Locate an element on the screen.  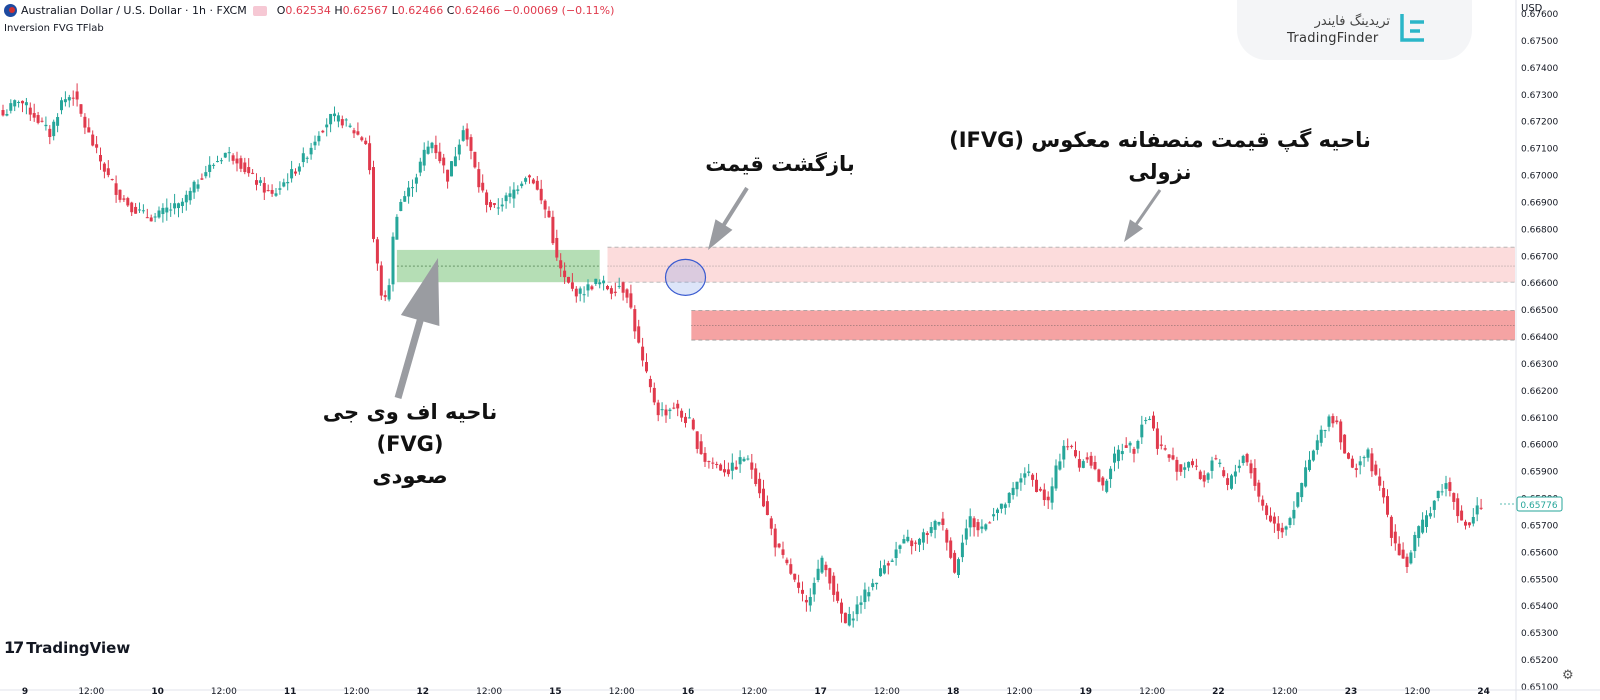
currency-label: USD is located at coordinates (1532, 8).